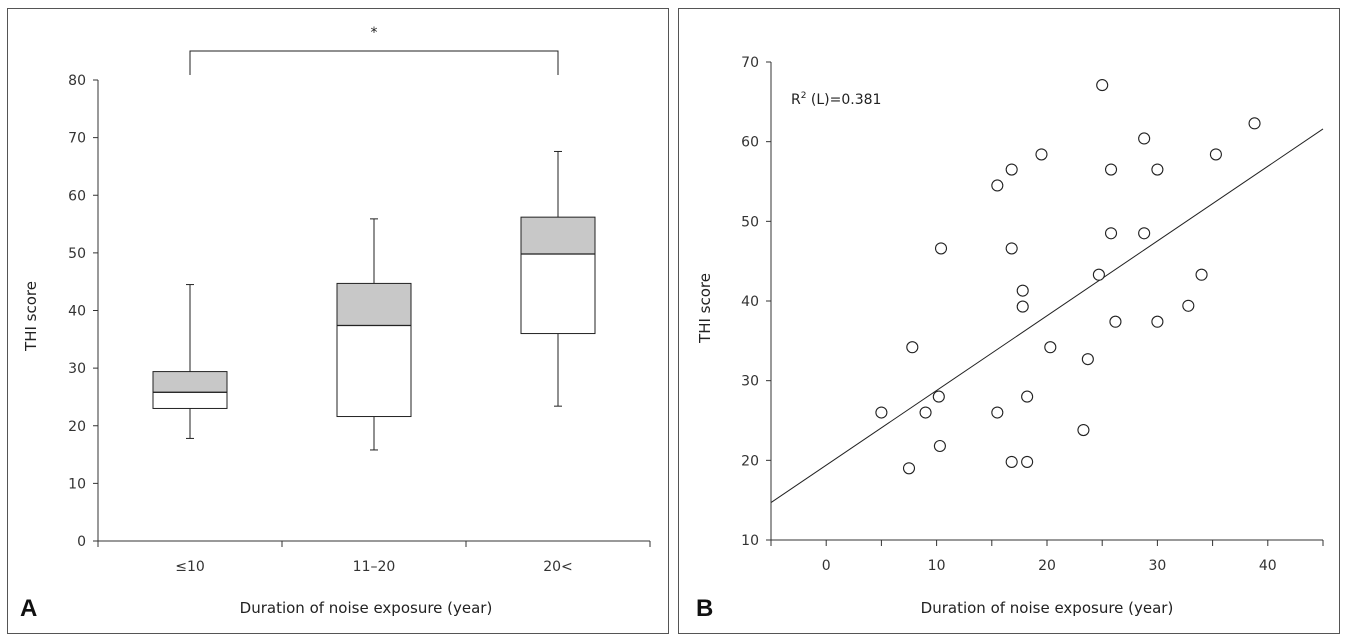 Image resolution: width=1347 pixels, height=639 pixels. Describe the element at coordinates (374, 33) in the screenshot. I see `significance-star: *` at that location.